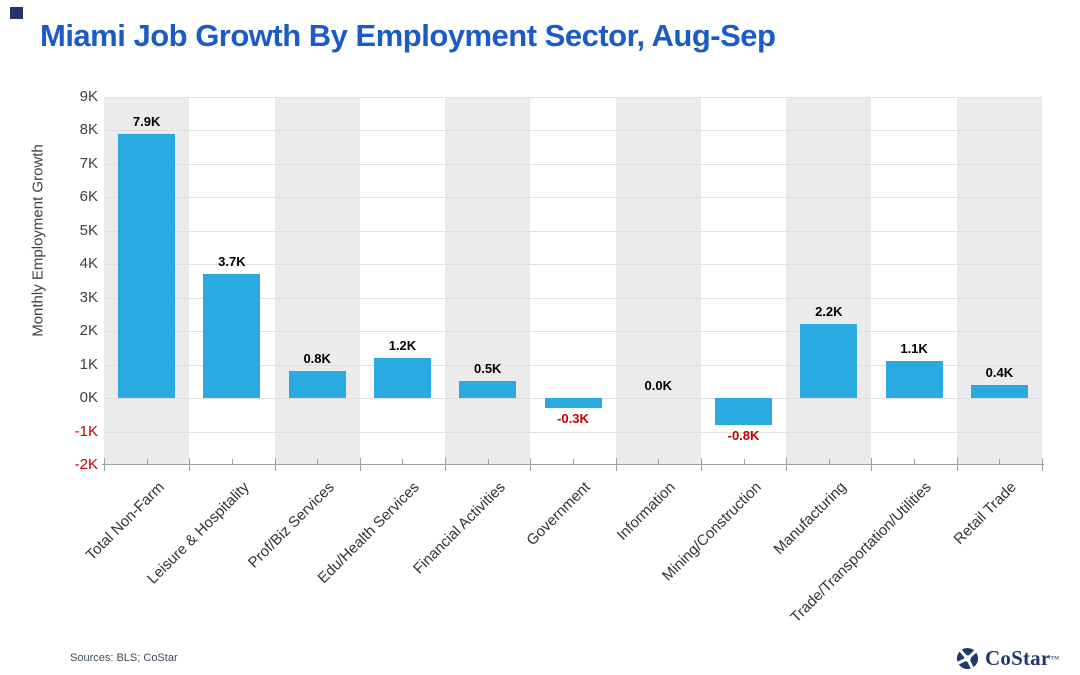 The width and height of the screenshot is (1080, 675). Describe the element at coordinates (317, 359) in the screenshot. I see `bar-value-label: 0.8K` at that location.